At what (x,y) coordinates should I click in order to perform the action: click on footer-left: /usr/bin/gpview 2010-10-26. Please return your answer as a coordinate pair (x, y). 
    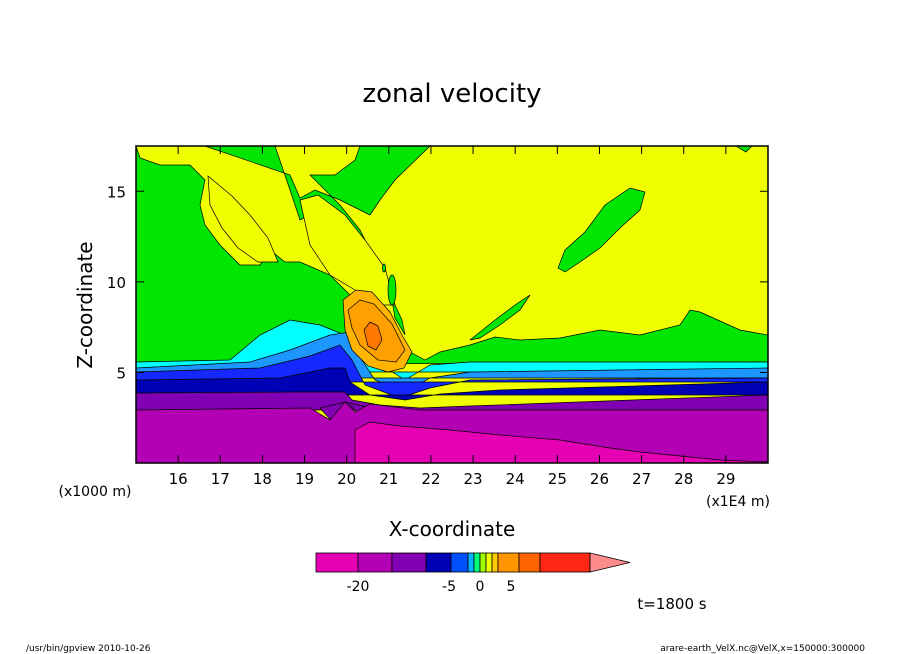
    Looking at the image, I should click on (88, 649).